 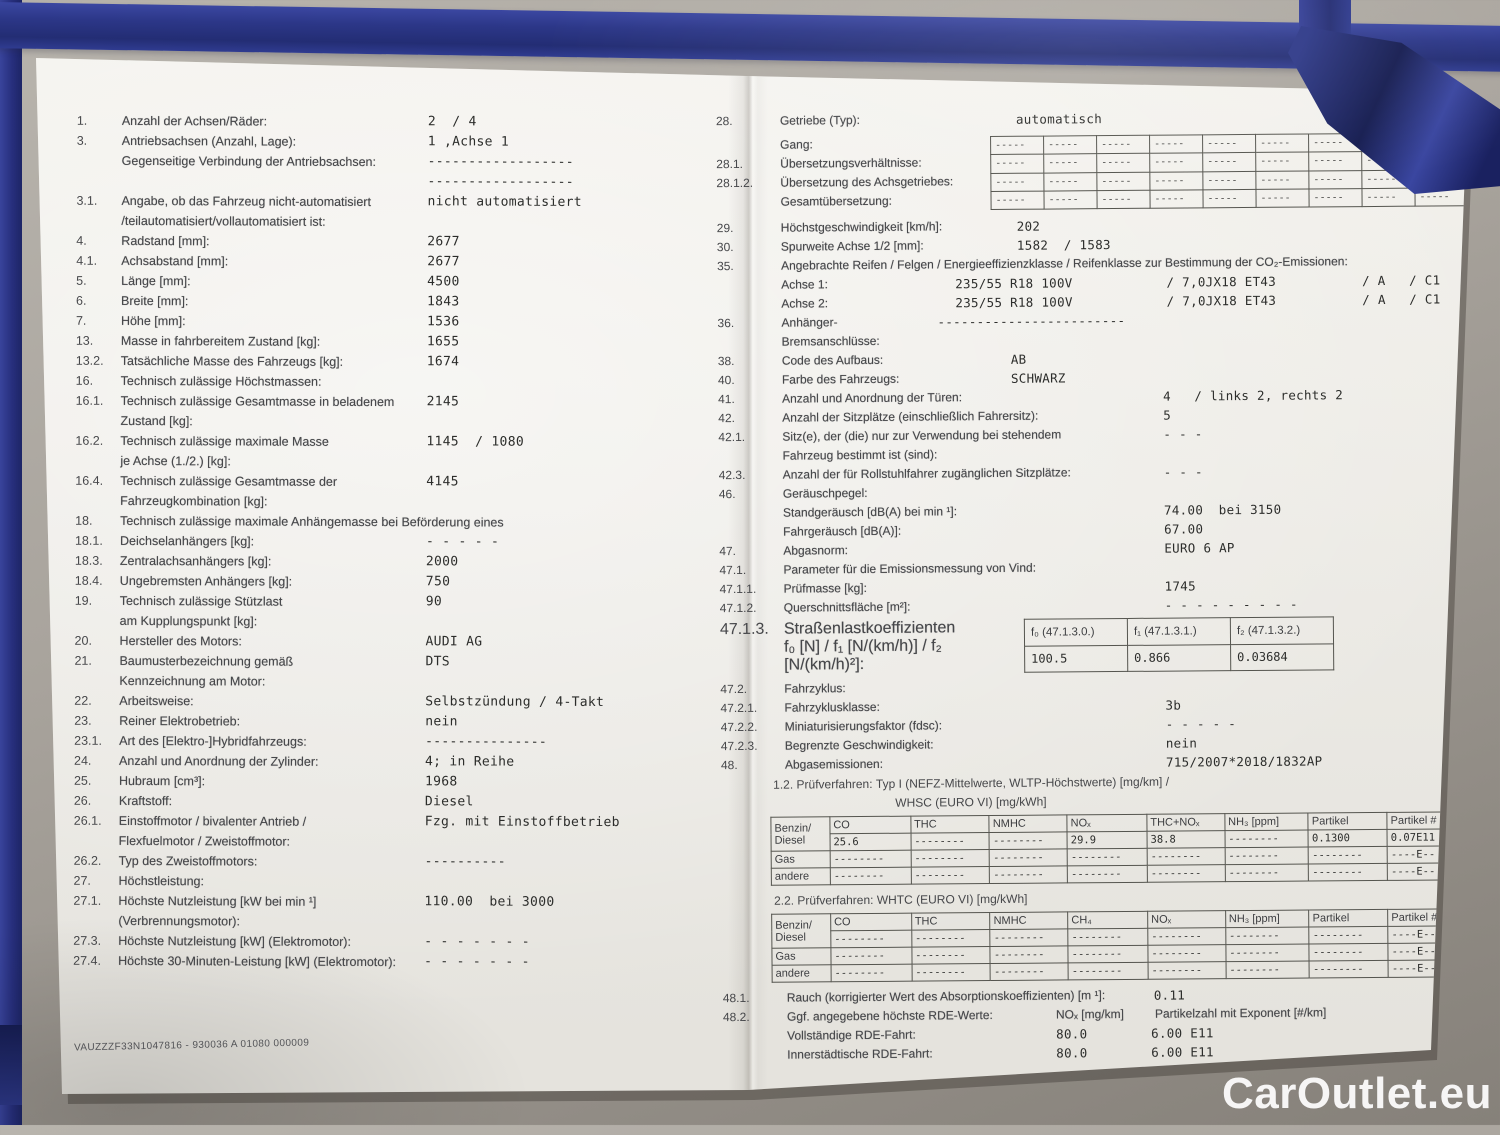 I want to click on field-value: 4145, so click(x=442, y=482).